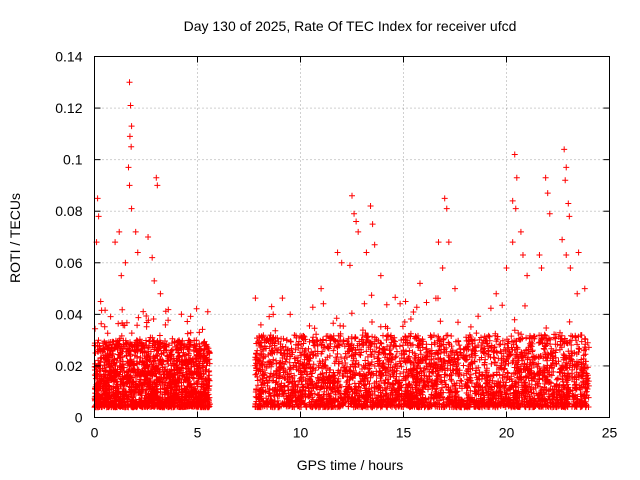 The image size is (640, 480). I want to click on x-tick-label: 25, so click(610, 433).